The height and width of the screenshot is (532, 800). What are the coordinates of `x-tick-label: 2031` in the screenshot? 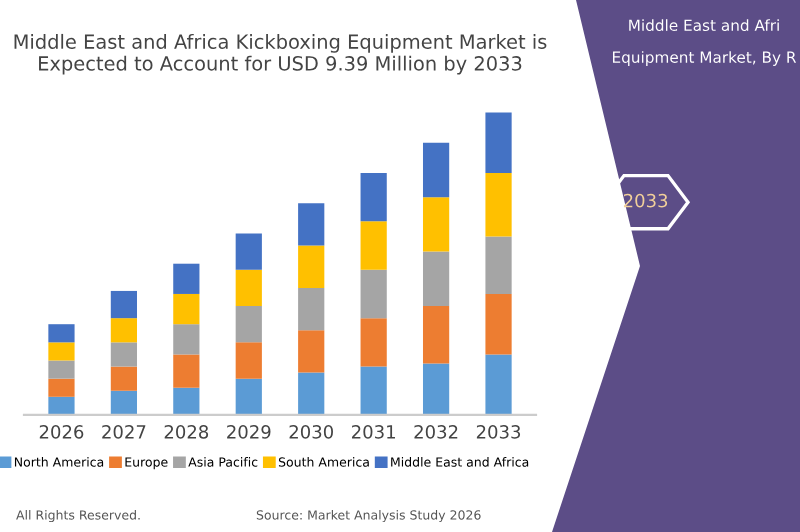 It's located at (373, 432).